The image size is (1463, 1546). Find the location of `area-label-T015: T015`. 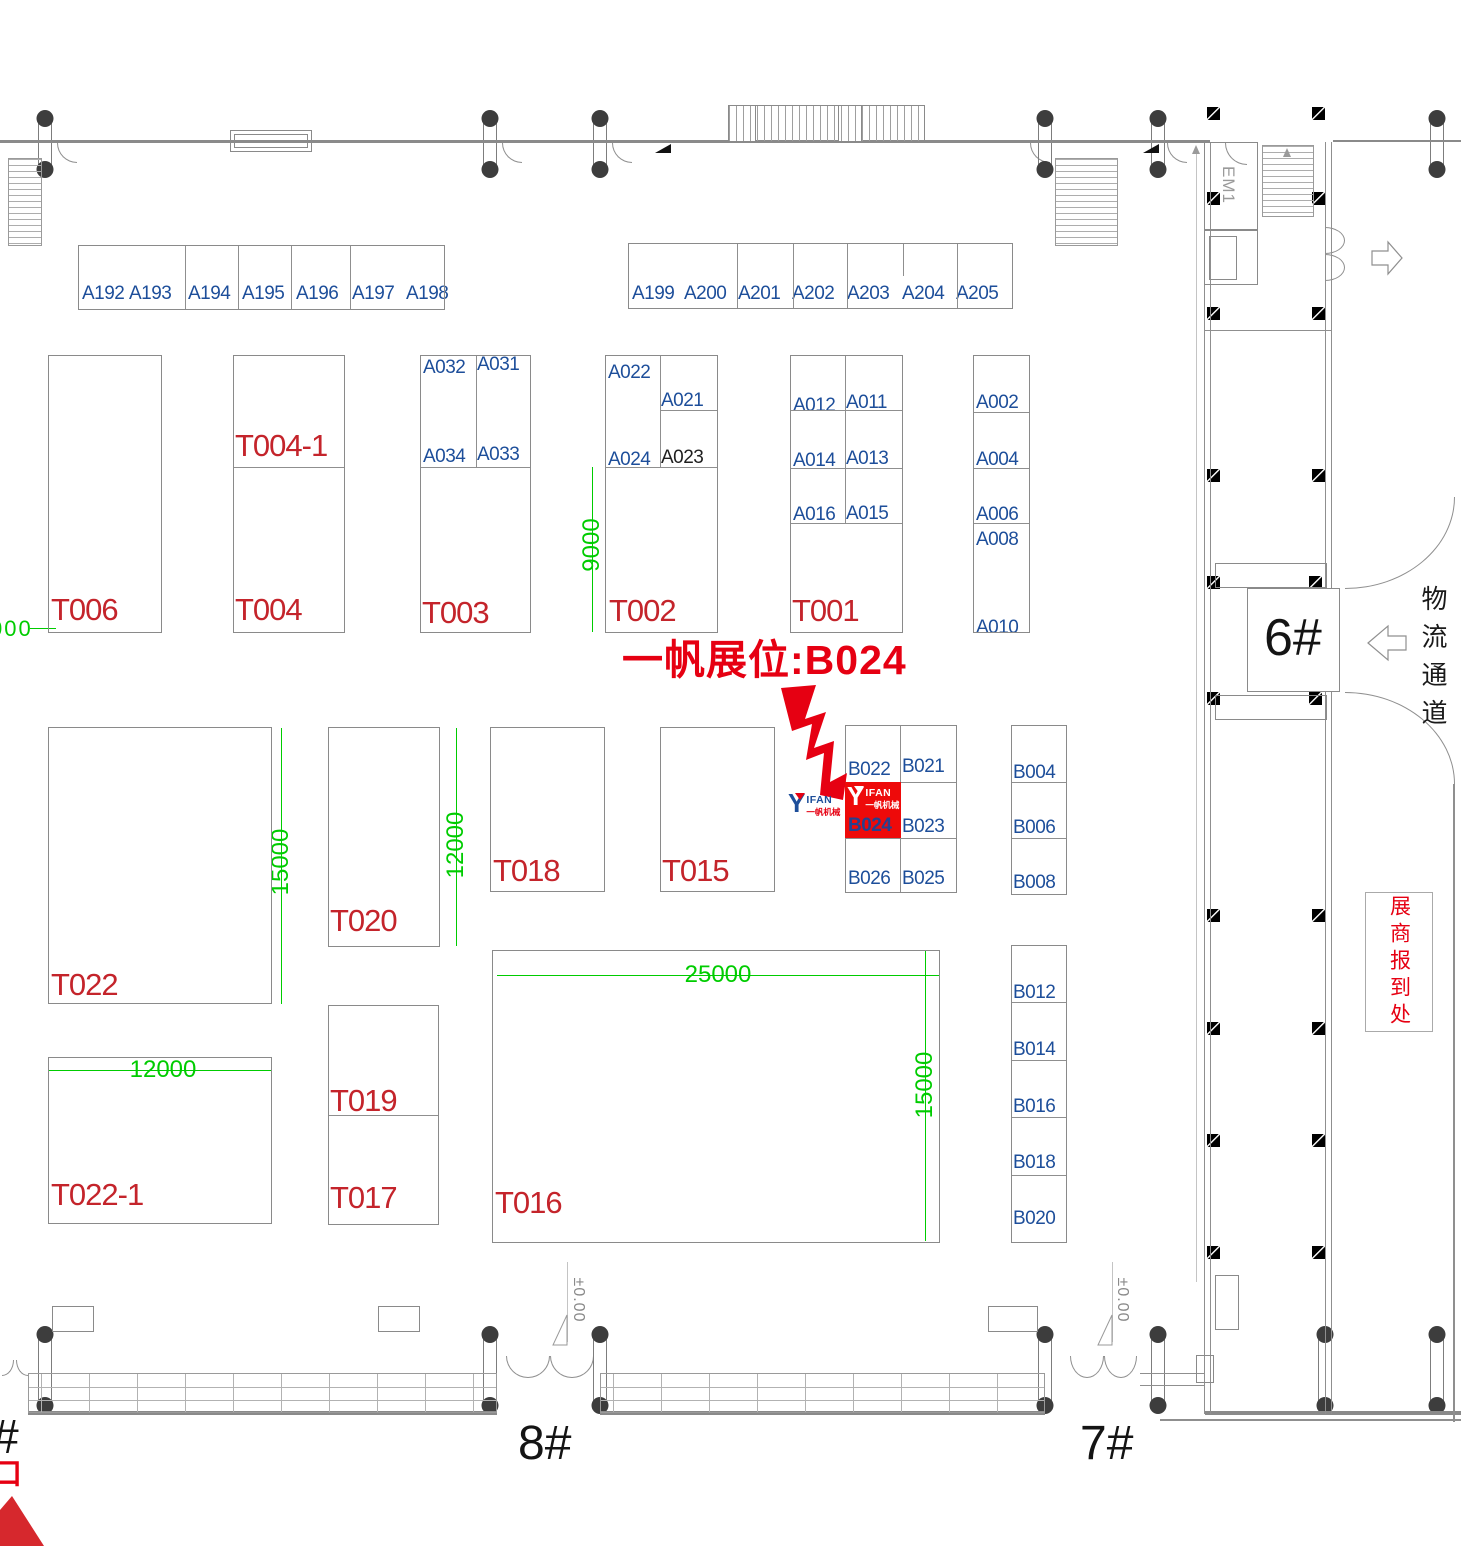

area-label-T015: T015 is located at coordinates (696, 870).